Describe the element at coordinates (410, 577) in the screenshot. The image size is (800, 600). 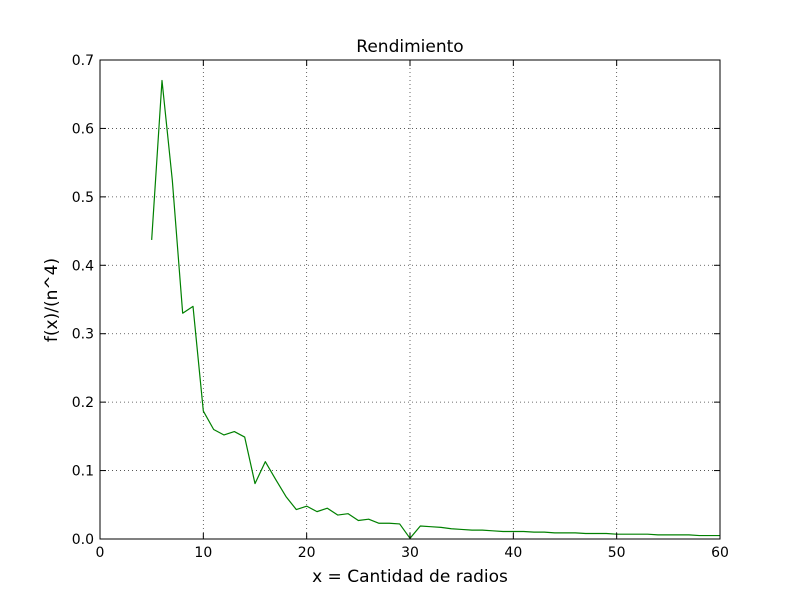
I see `x-axis-label: x = Cantidad de radios` at that location.